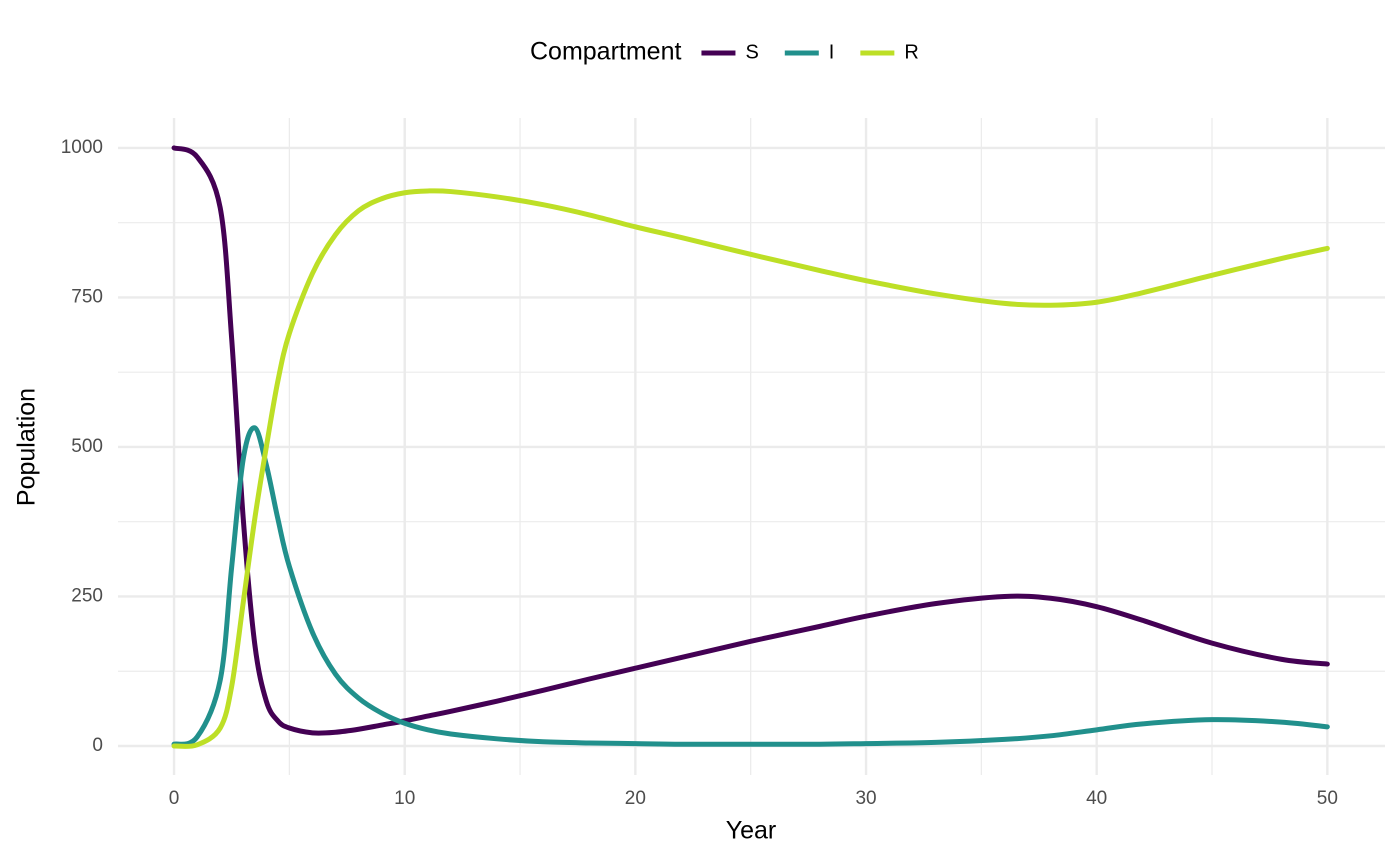  What do you see at coordinates (27, 447) in the screenshot?
I see `y-axis-title: Population` at bounding box center [27, 447].